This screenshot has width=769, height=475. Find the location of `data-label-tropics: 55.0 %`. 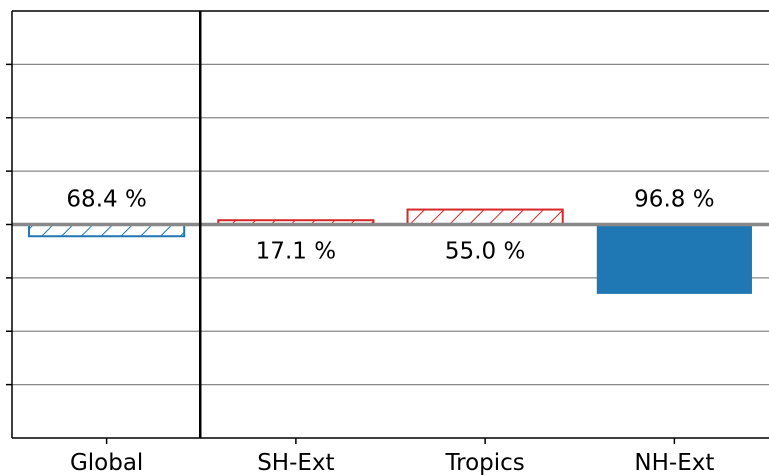

data-label-tropics: 55.0 % is located at coordinates (485, 252).